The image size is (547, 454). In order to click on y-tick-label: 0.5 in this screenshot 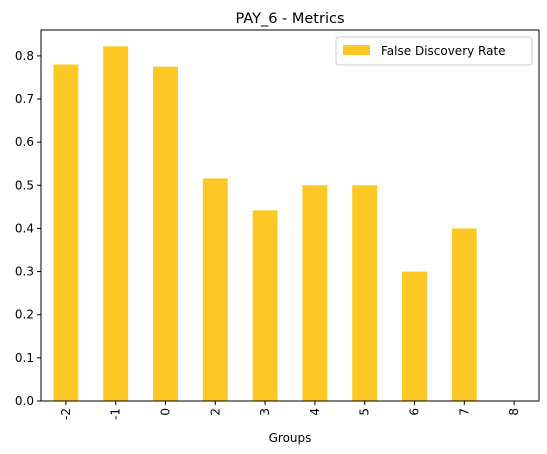, I will do `click(24, 185)`.